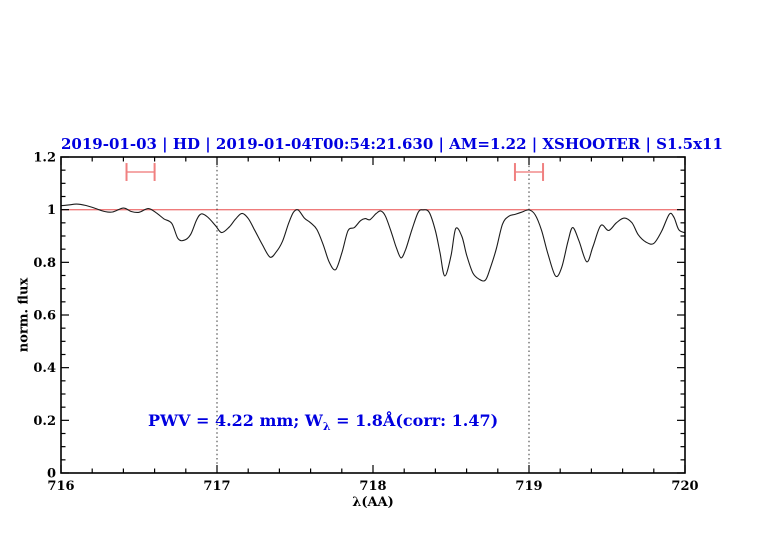  Describe the element at coordinates (44, 263) in the screenshot. I see `y-tick-label: 0.8` at that location.